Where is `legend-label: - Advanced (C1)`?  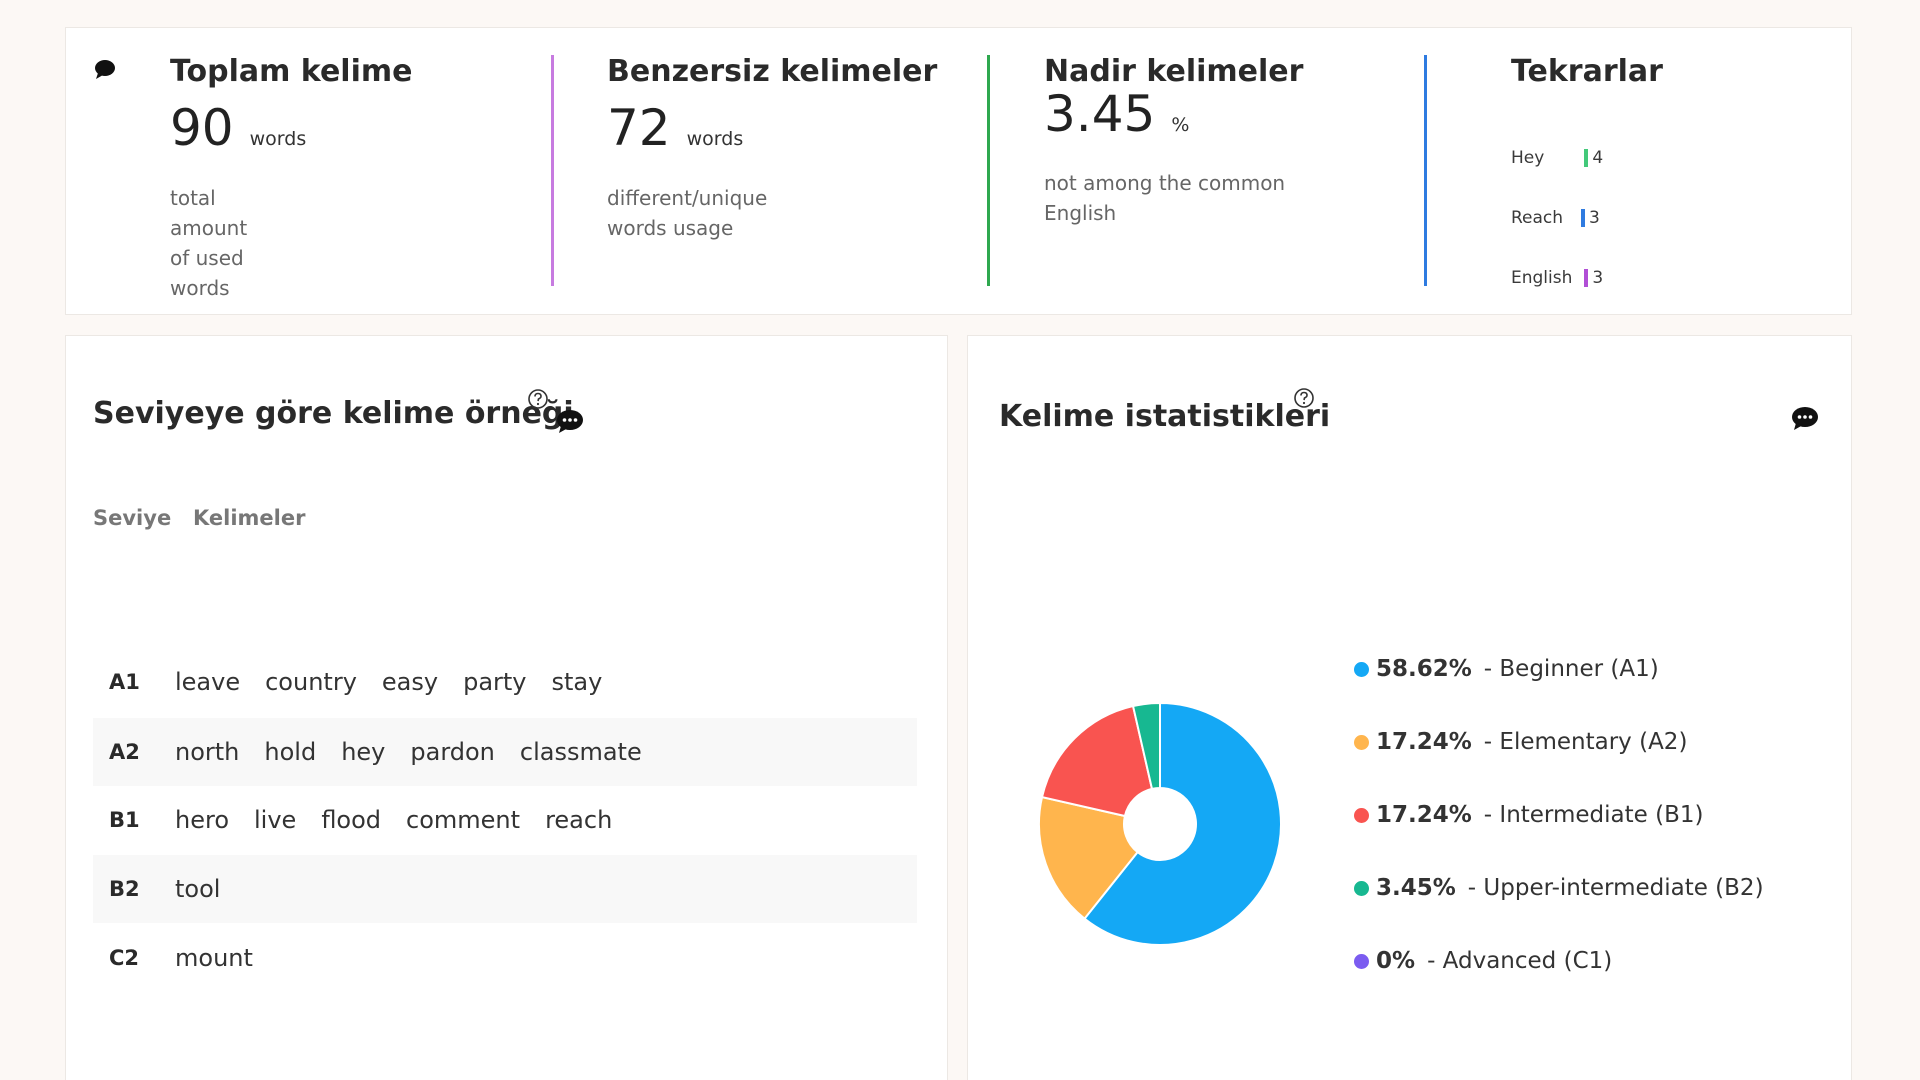
legend-label: - Advanced (C1) is located at coordinates (1520, 961).